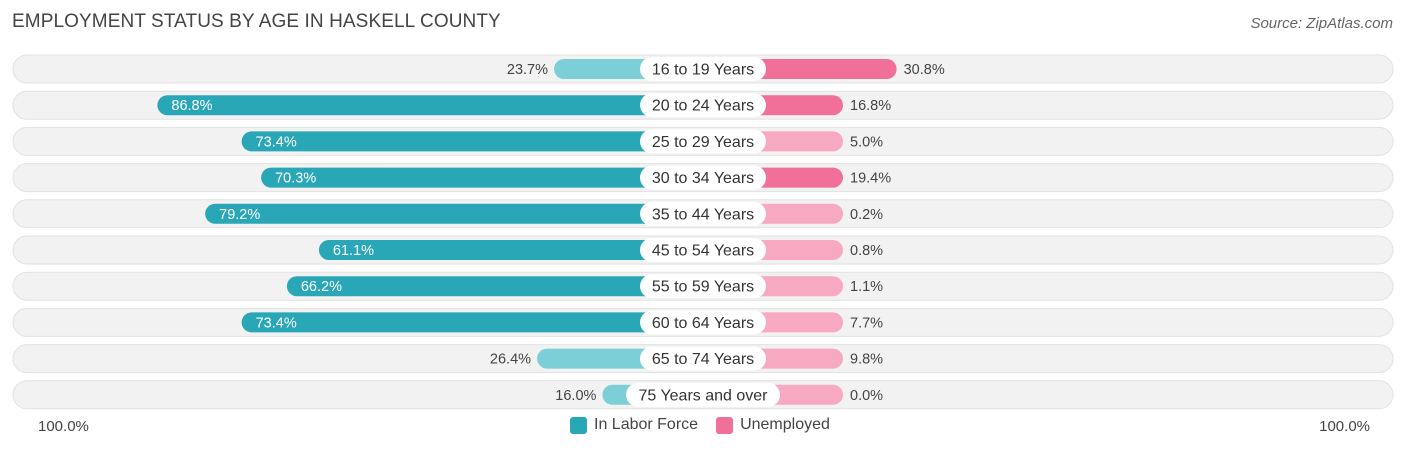  Describe the element at coordinates (924, 70) in the screenshot. I see `unemployed-value-label: 30.8%` at that location.